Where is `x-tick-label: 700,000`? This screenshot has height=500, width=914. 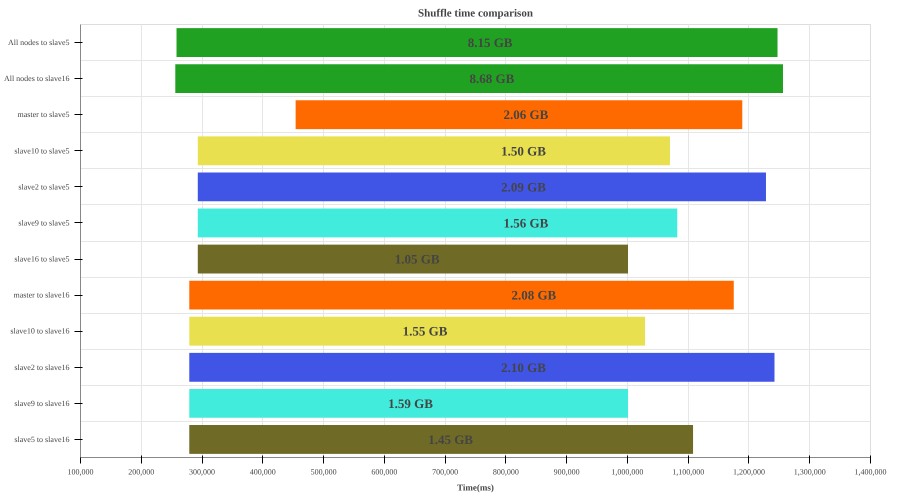
x-tick-label: 700,000 is located at coordinates (445, 472).